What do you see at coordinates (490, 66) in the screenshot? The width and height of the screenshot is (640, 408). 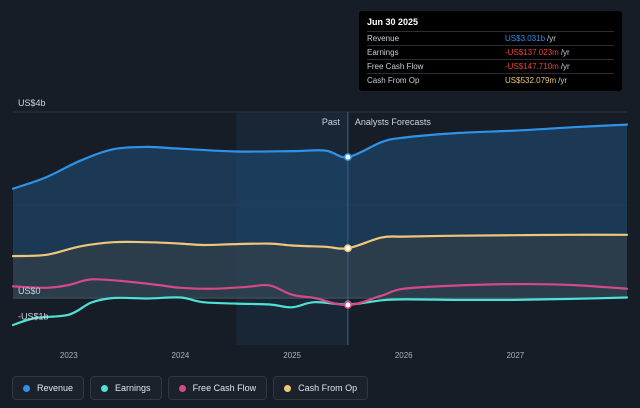 I see `tooltip-row-free-cash-flow: Free Cash Flow -US$147.710m/yr` at bounding box center [490, 66].